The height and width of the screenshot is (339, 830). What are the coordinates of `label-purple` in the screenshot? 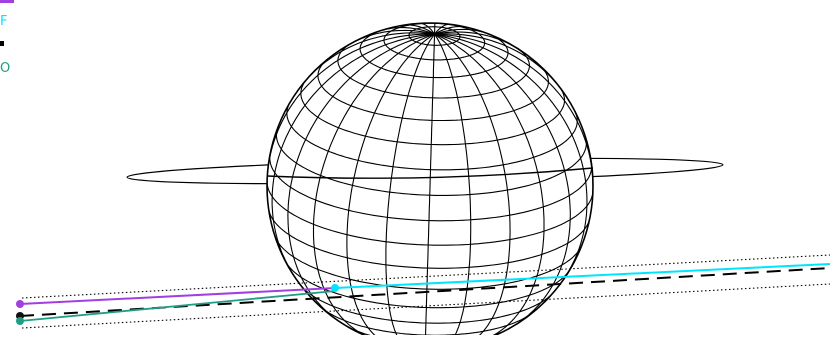 It's located at (7, 6).